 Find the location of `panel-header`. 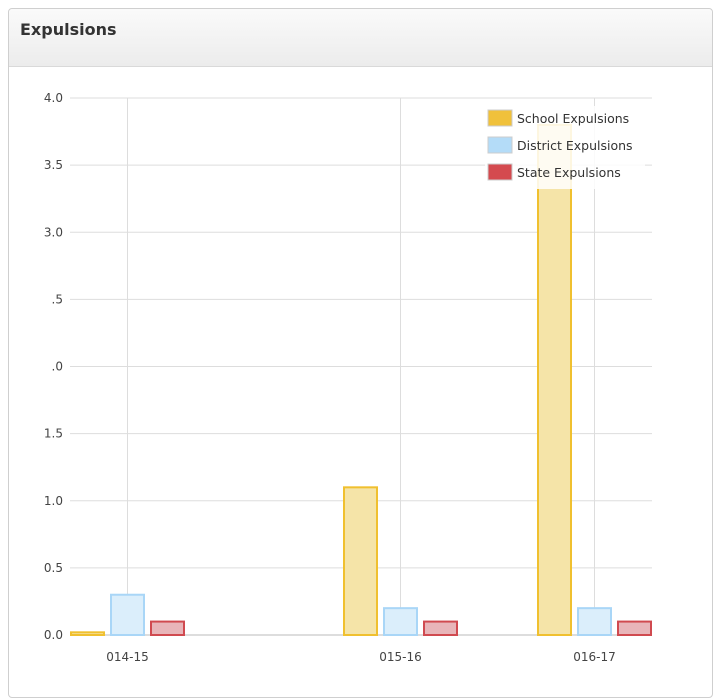

panel-header is located at coordinates (360, 38).